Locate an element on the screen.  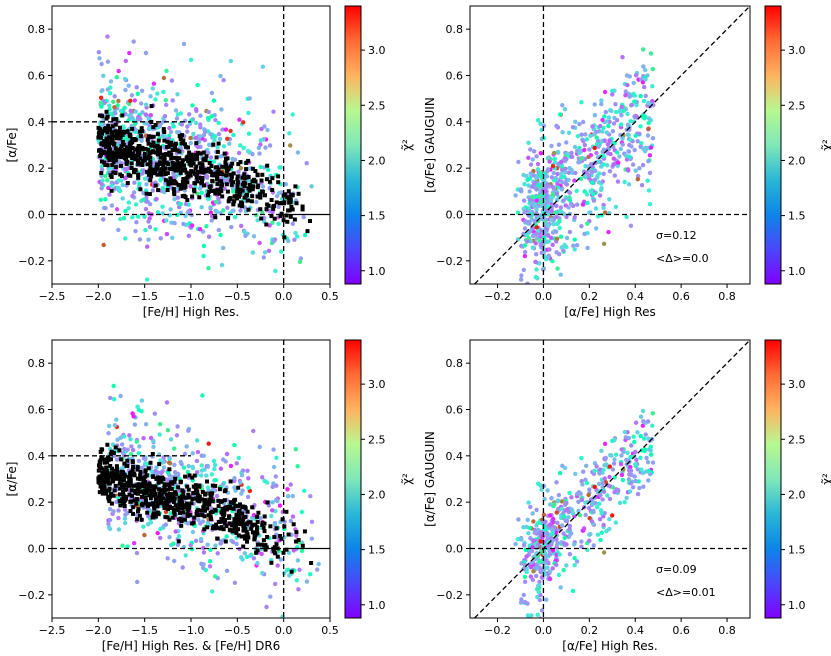
x-tick-label: 0.4 is located at coordinates (635, 296).